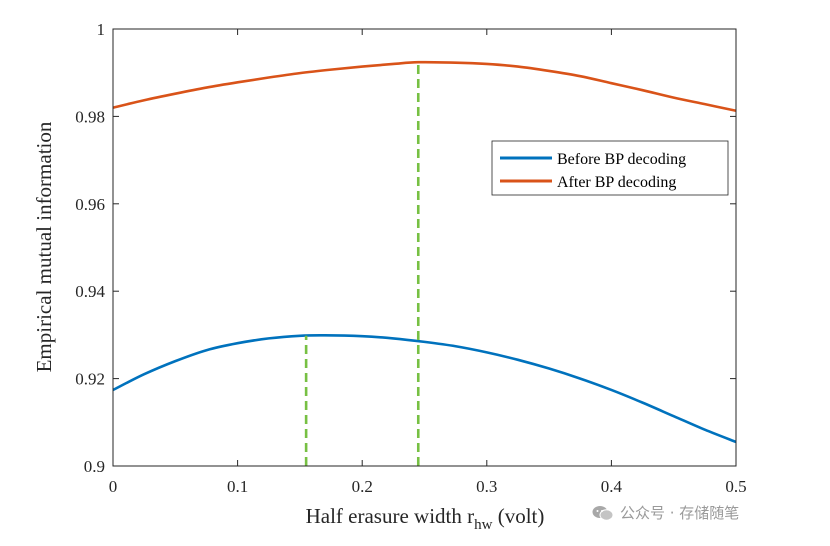 The image size is (830, 546). What do you see at coordinates (603, 513) in the screenshot?
I see `wechat-icon` at bounding box center [603, 513].